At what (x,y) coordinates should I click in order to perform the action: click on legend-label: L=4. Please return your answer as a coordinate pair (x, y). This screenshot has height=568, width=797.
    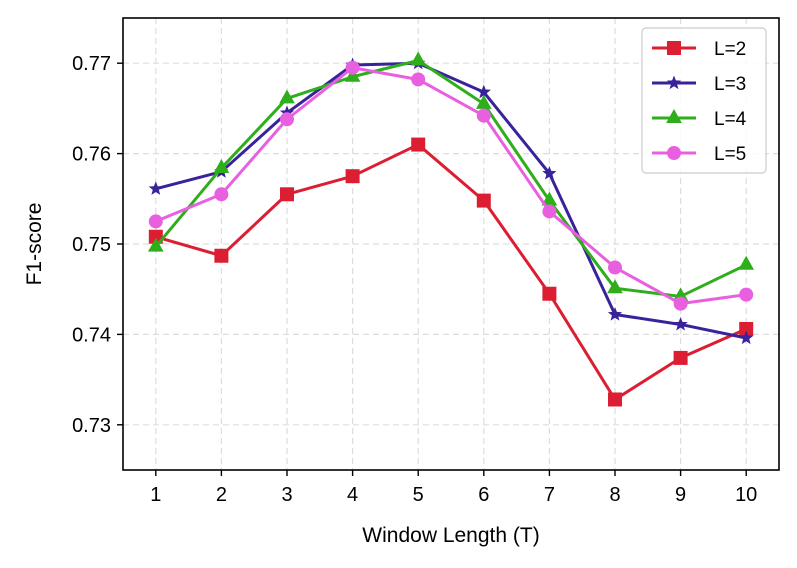
    Looking at the image, I should click on (730, 119).